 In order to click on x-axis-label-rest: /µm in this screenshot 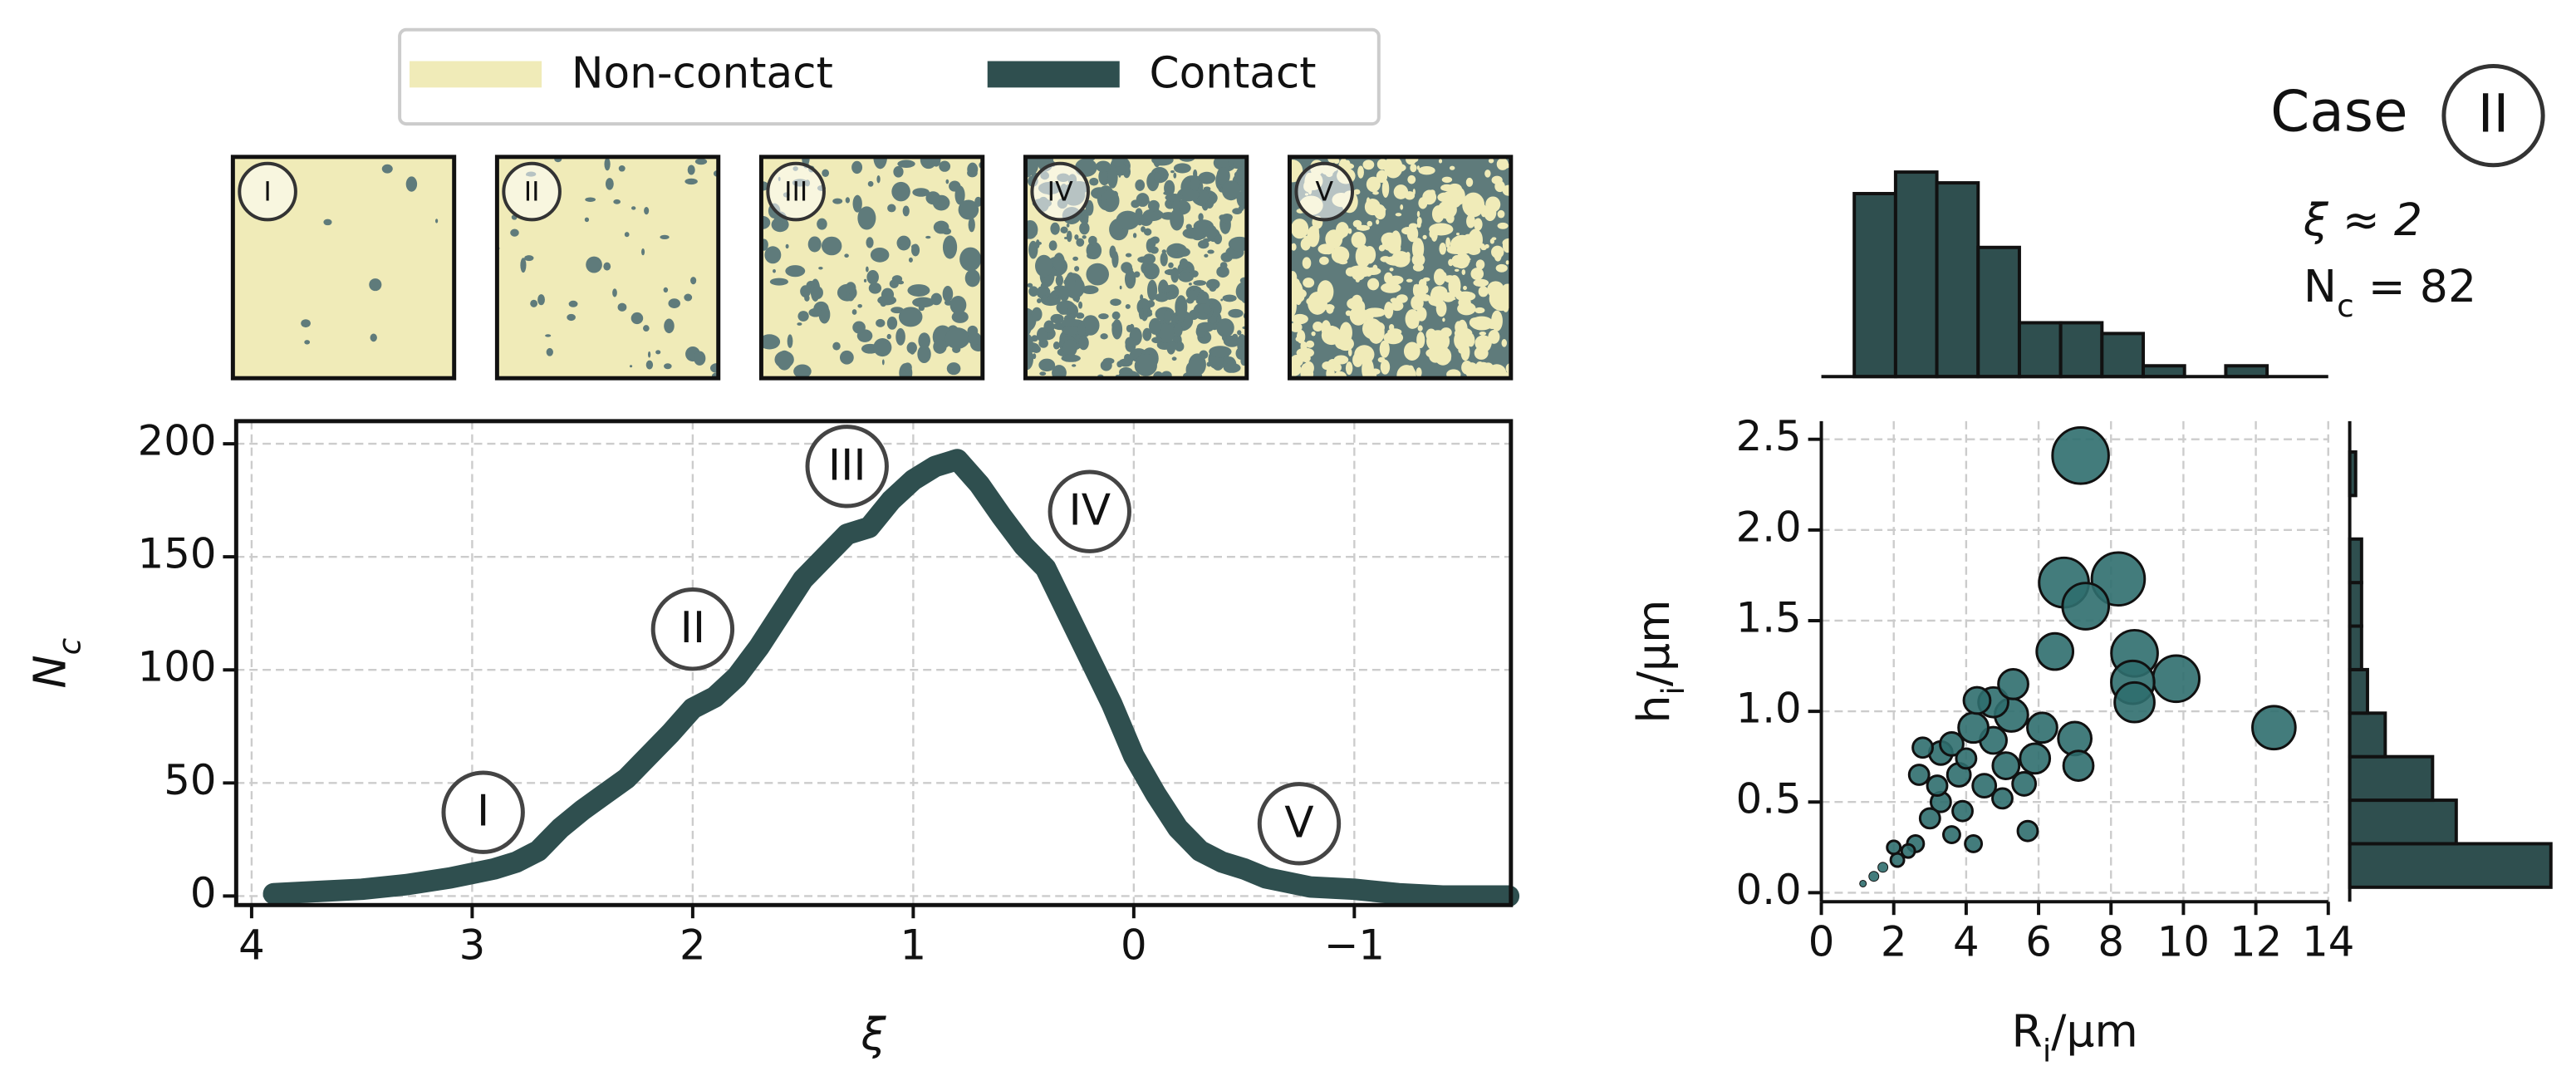, I will do `click(2094, 1031)`.